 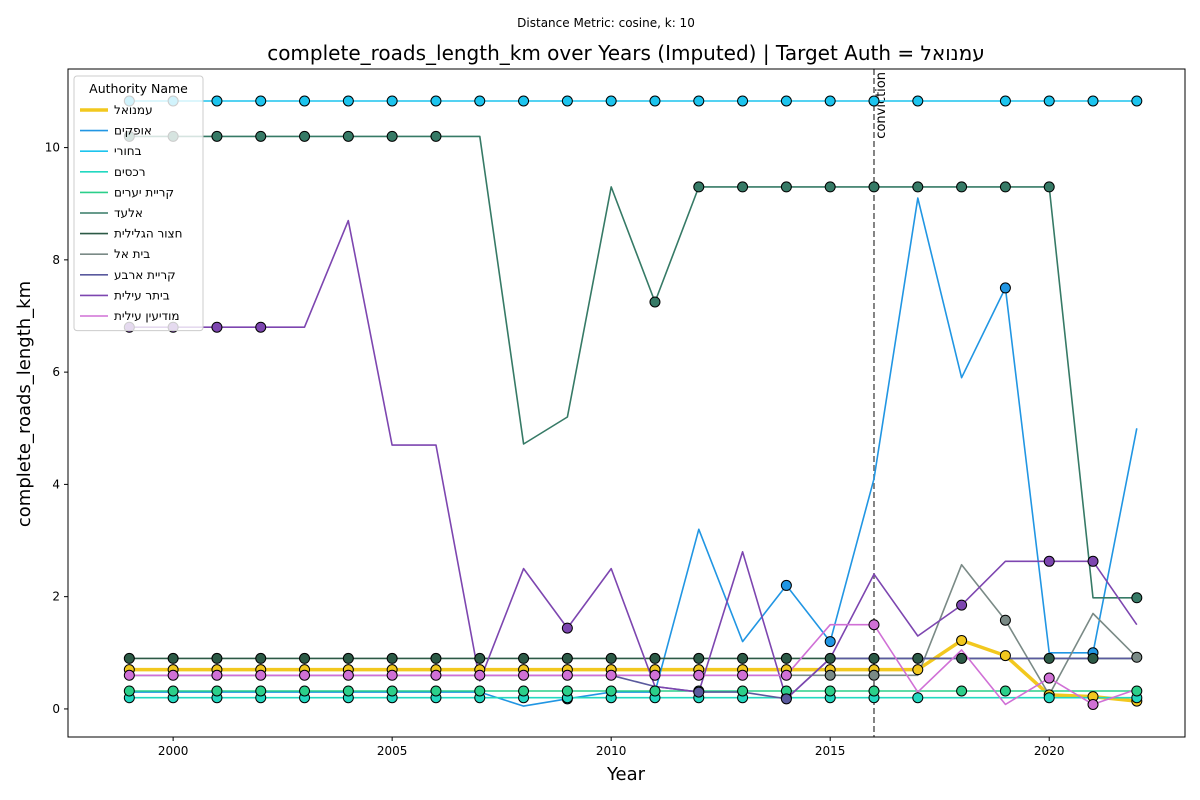 I want to click on legend-entry: מודיעין עילית, so click(x=147, y=316).